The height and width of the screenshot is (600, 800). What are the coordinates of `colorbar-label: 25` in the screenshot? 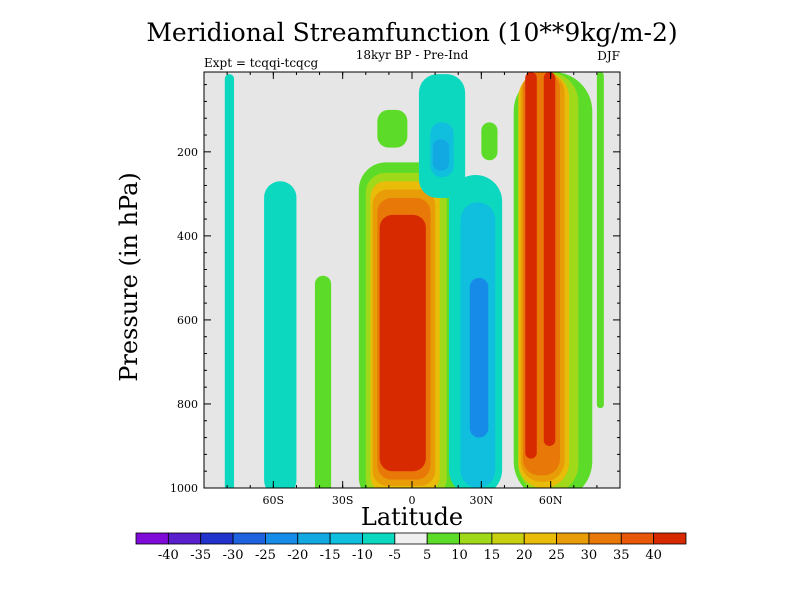 It's located at (556, 555).